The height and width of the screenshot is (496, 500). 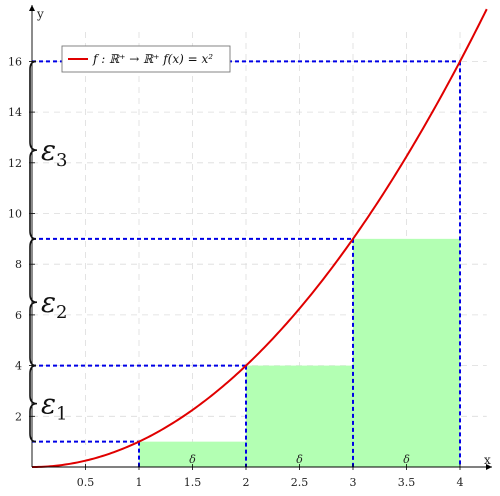 What do you see at coordinates (353, 482) in the screenshot?
I see `x-tick-label: 3` at bounding box center [353, 482].